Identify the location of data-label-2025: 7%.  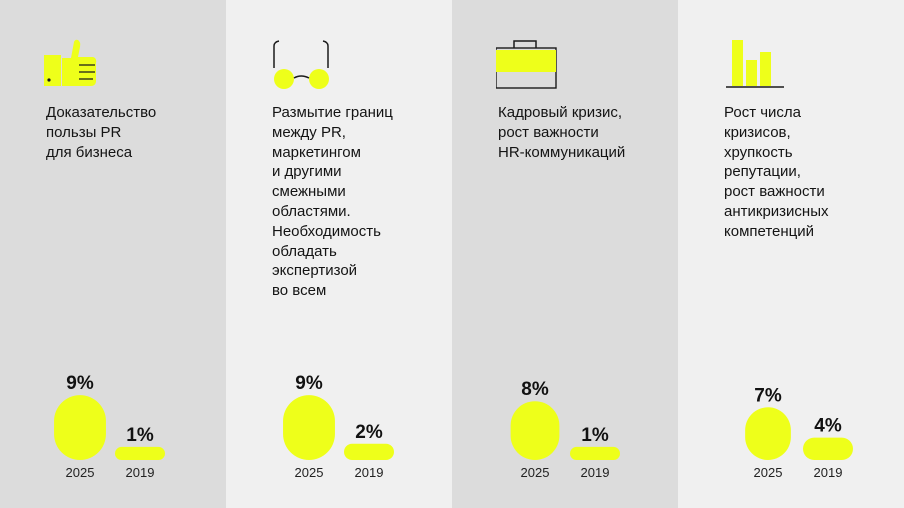
(768, 395).